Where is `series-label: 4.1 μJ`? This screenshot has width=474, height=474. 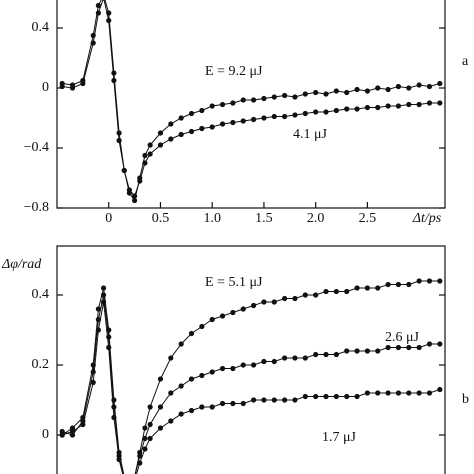
series-label: 4.1 μJ is located at coordinates (310, 134).